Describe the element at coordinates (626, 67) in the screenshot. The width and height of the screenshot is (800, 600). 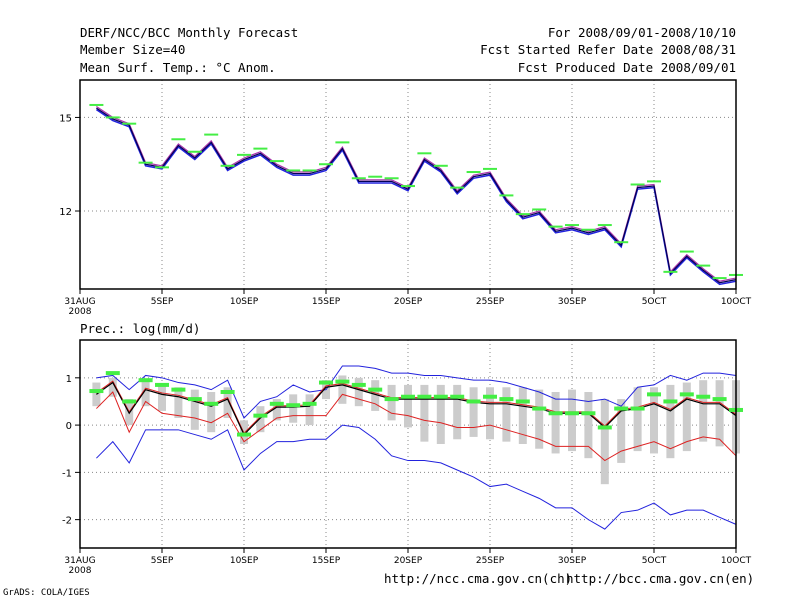
I see `produced-date: Fcst Produced Date 2008/09/01` at that location.